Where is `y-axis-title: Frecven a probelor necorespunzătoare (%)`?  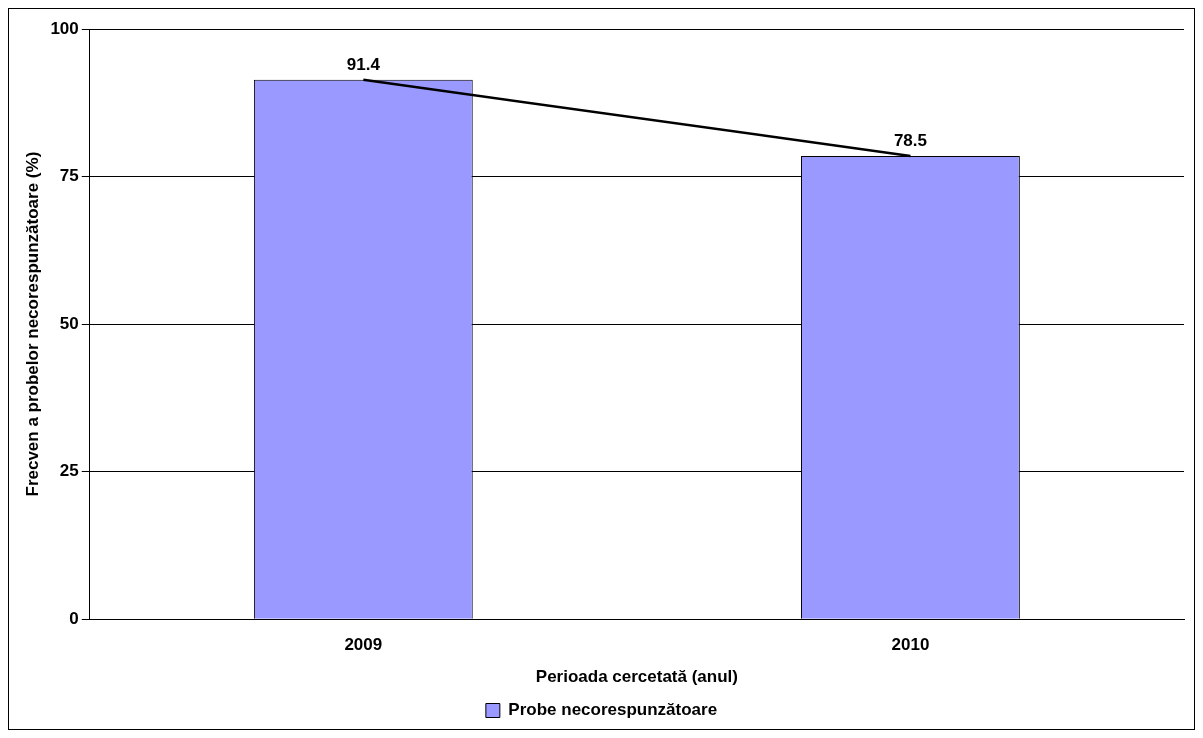 y-axis-title: Frecven a probelor necorespunzătoare (%) is located at coordinates (32, 324).